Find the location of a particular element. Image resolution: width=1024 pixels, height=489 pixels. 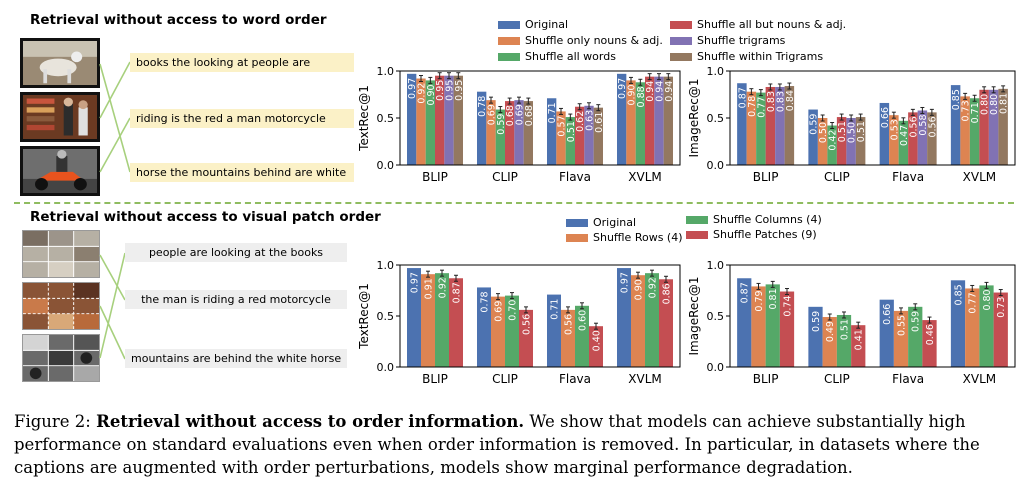

data-label: 0.40 is located at coordinates (597, 340).